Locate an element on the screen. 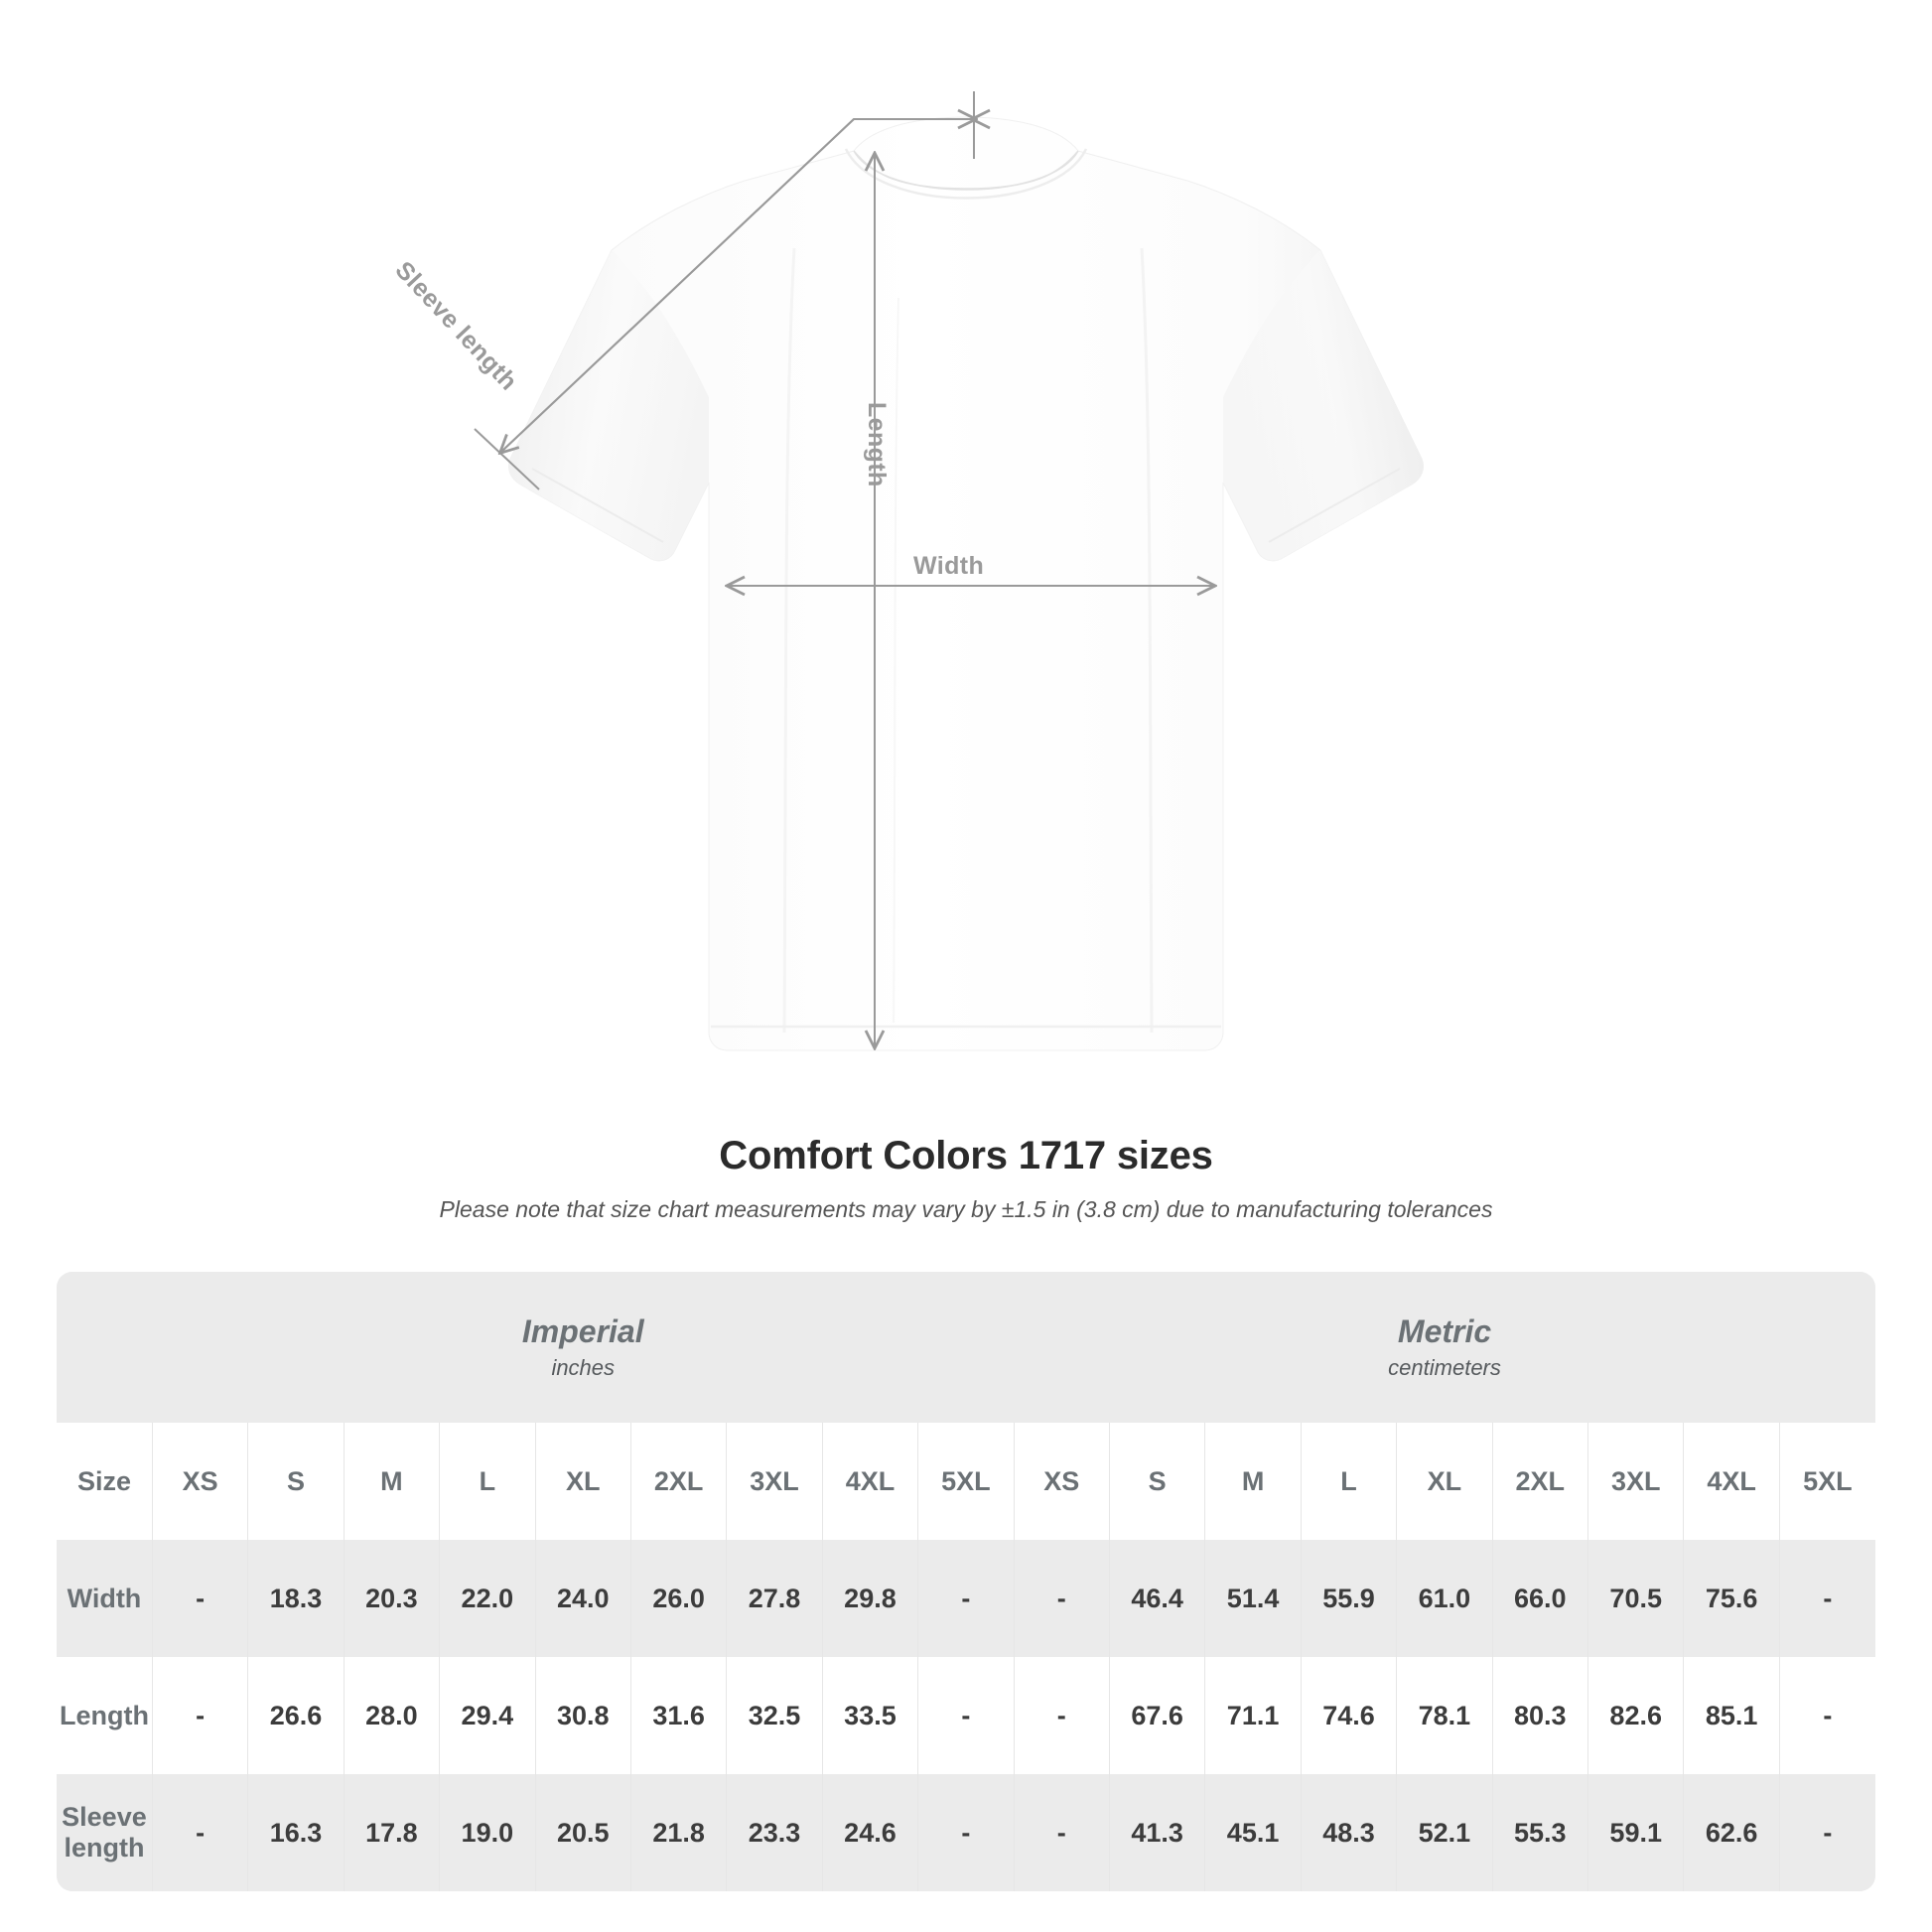  width-dimension-label: Width is located at coordinates (949, 566).